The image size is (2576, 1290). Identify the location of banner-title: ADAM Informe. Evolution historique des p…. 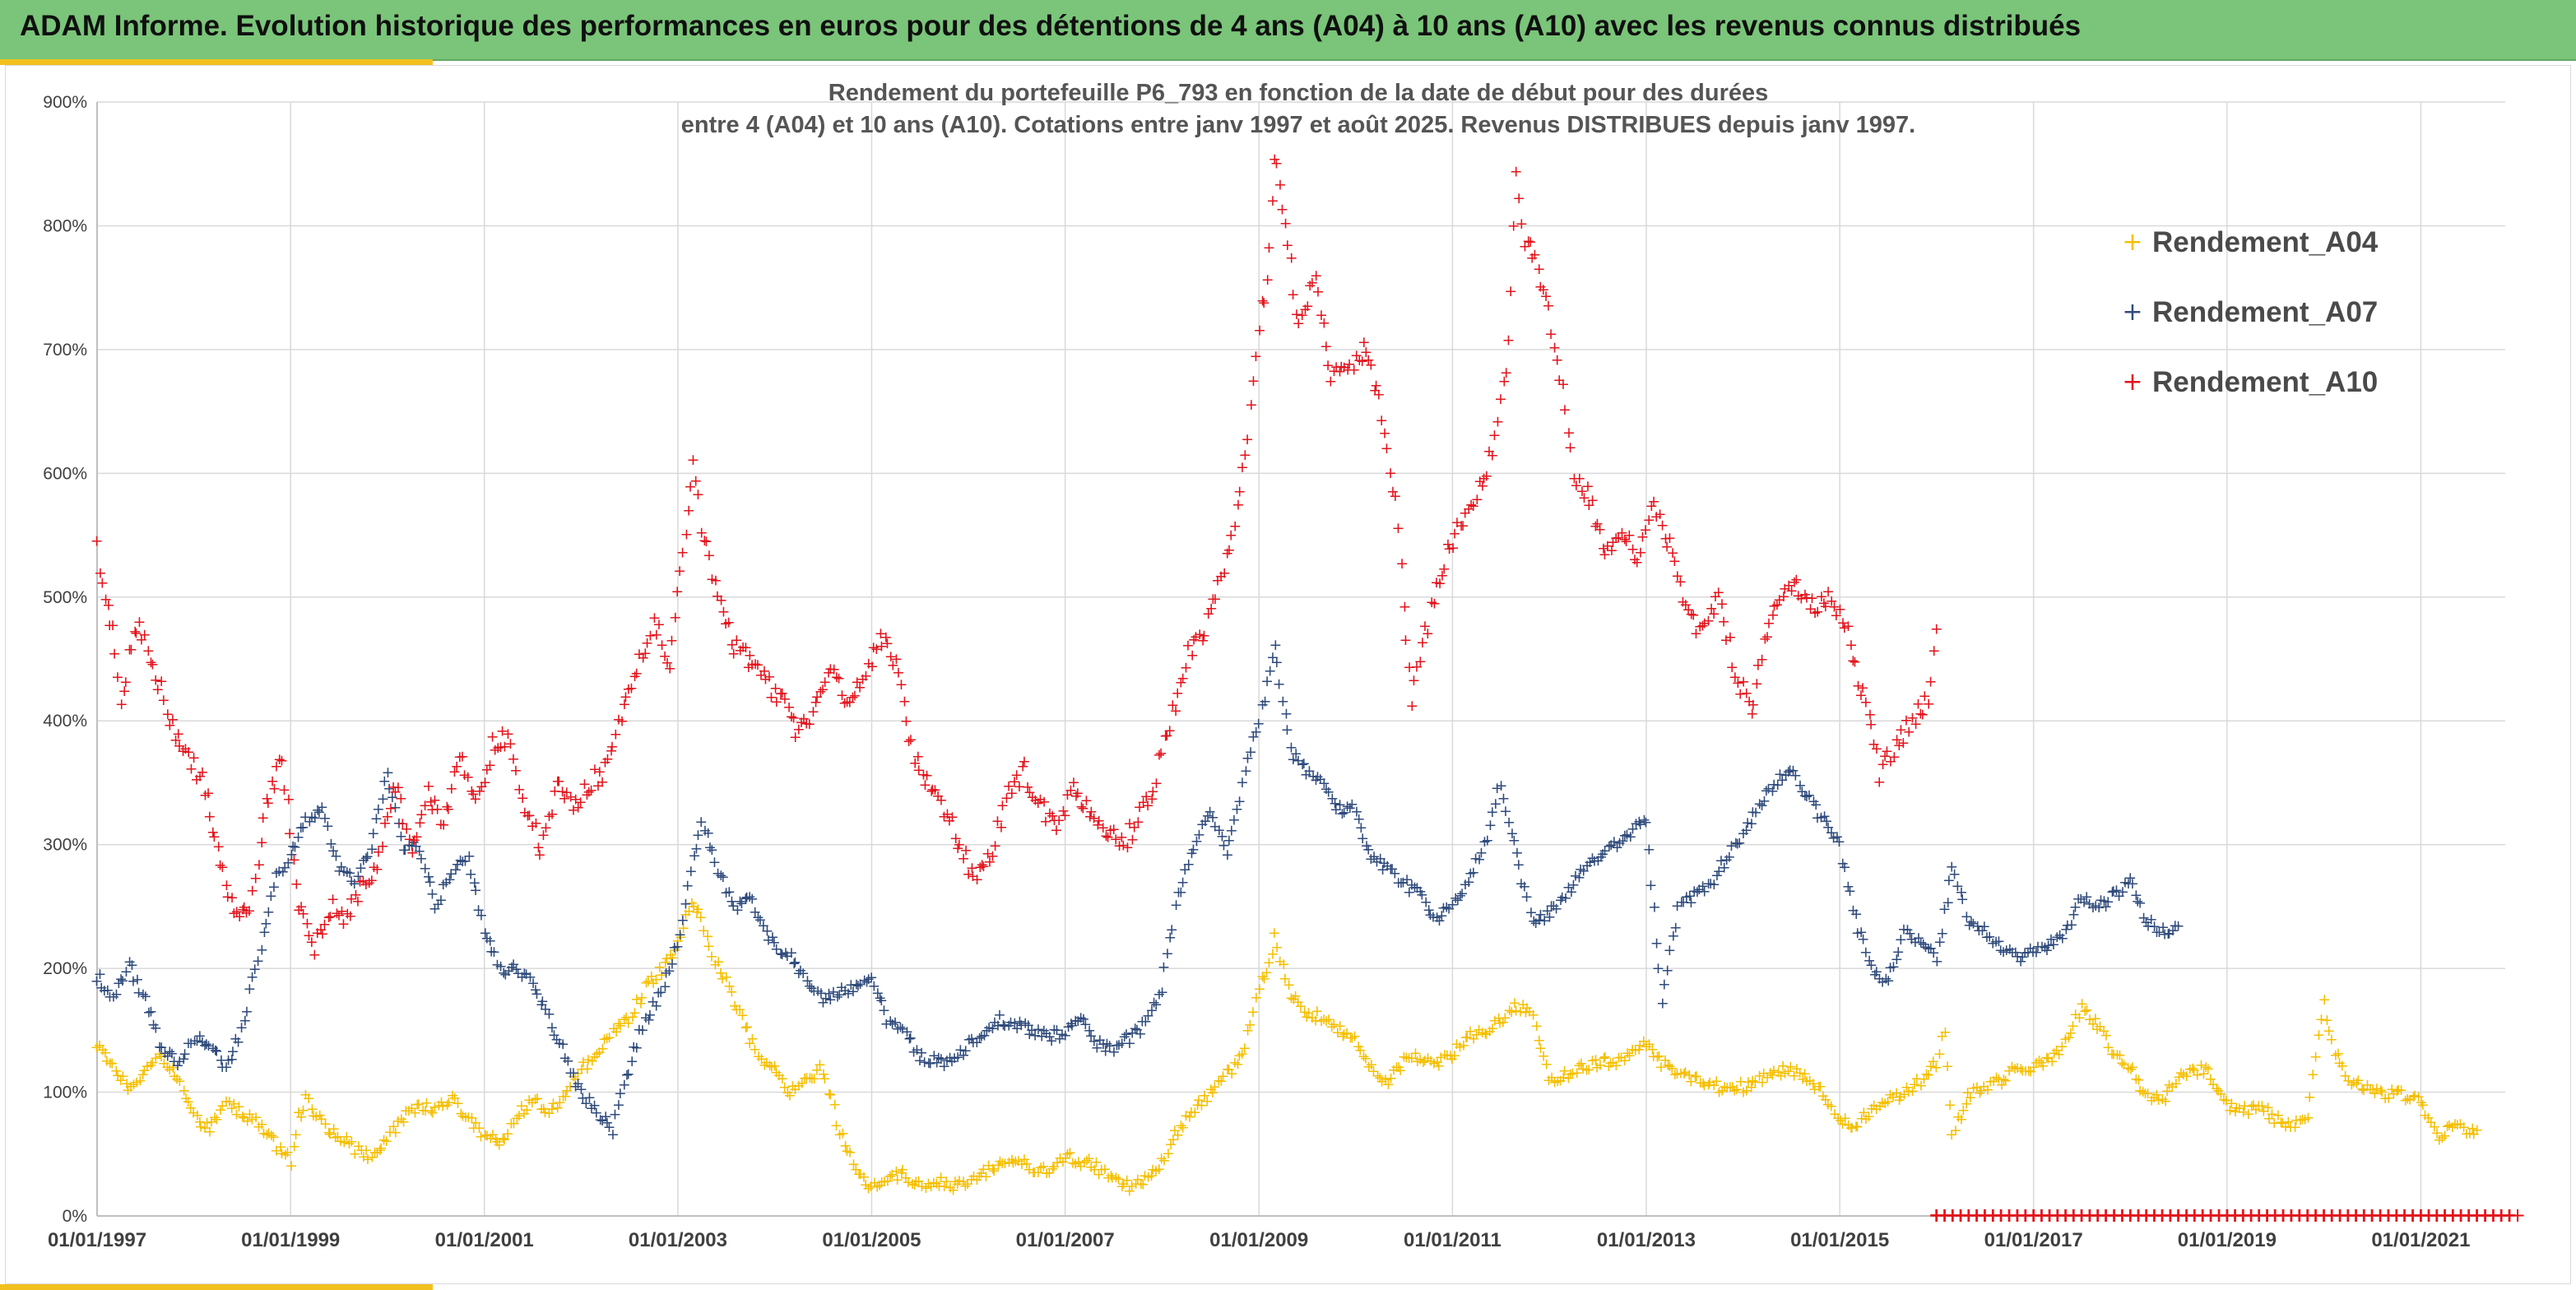
(1051, 26).